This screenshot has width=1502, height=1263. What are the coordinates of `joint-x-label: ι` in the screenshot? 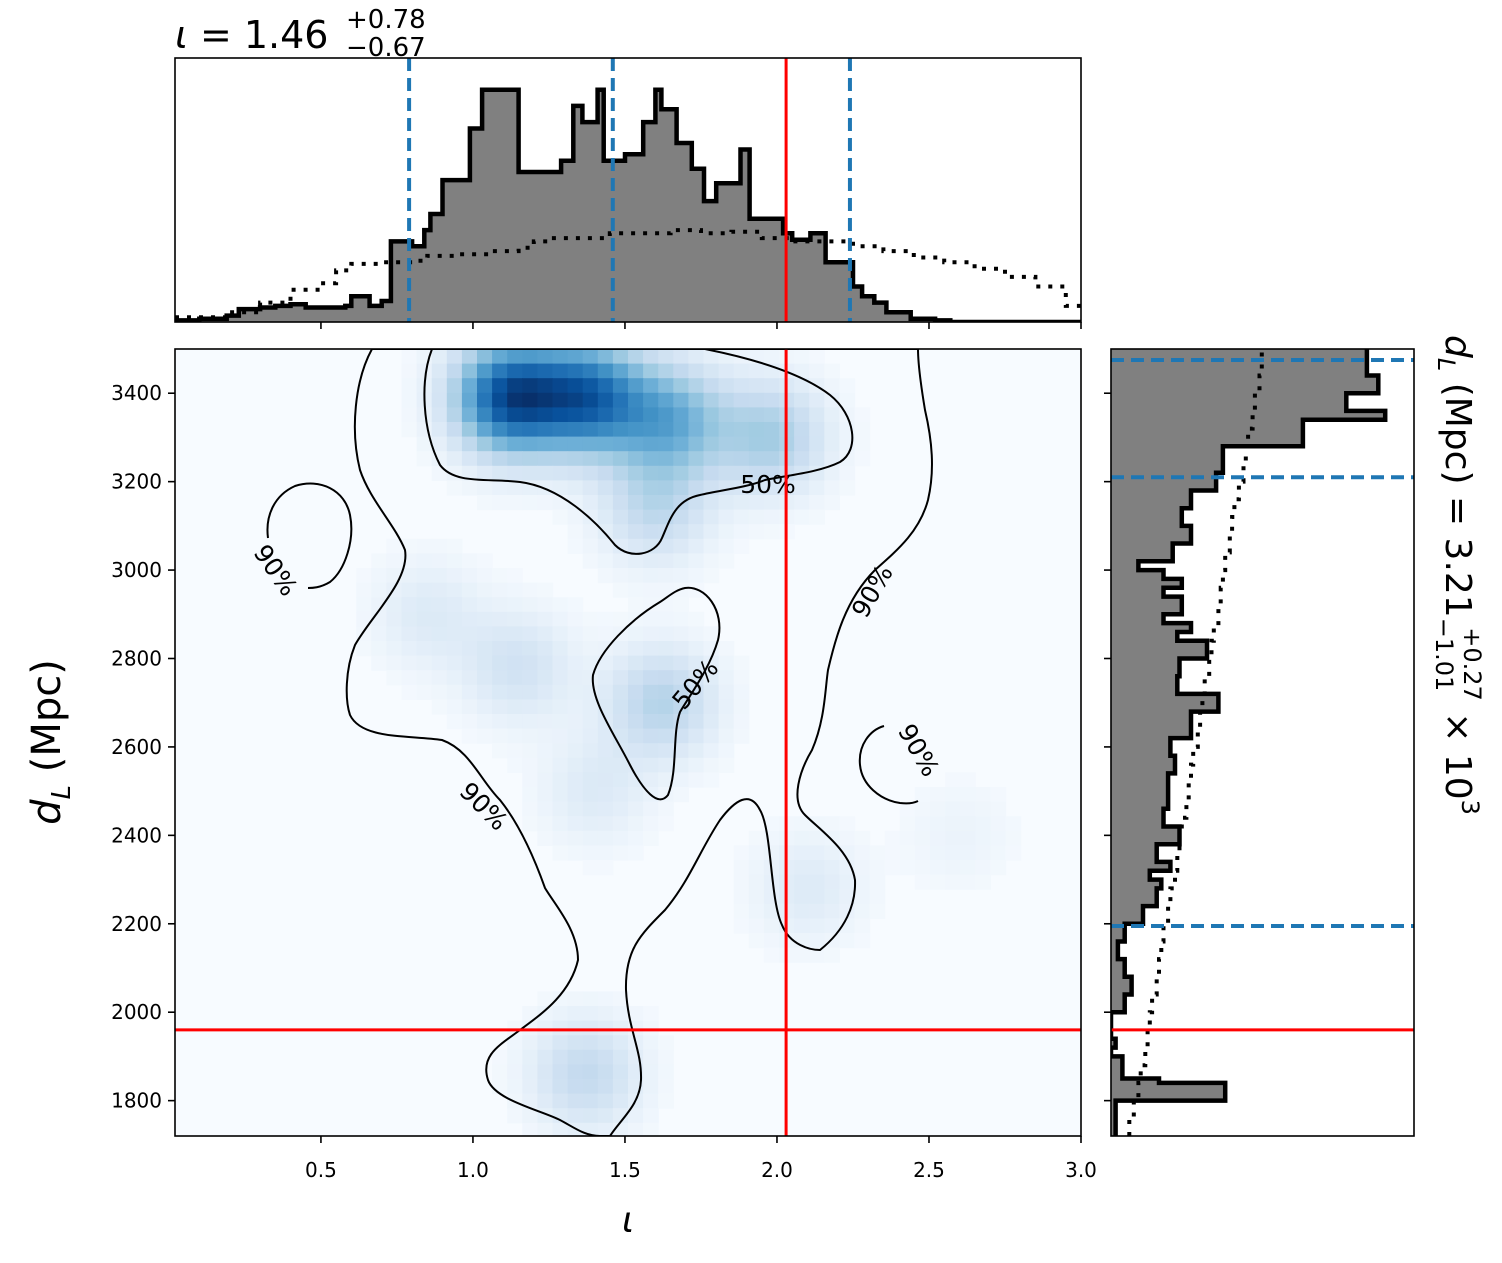 It's located at (628, 1220).